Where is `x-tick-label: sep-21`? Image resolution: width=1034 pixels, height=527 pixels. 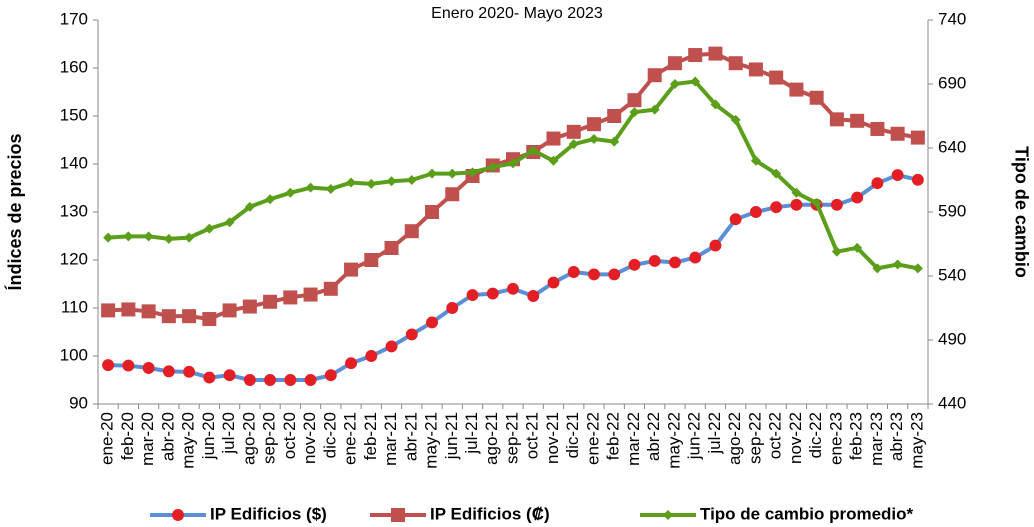
x-tick-label: sep-21 is located at coordinates (511, 438).